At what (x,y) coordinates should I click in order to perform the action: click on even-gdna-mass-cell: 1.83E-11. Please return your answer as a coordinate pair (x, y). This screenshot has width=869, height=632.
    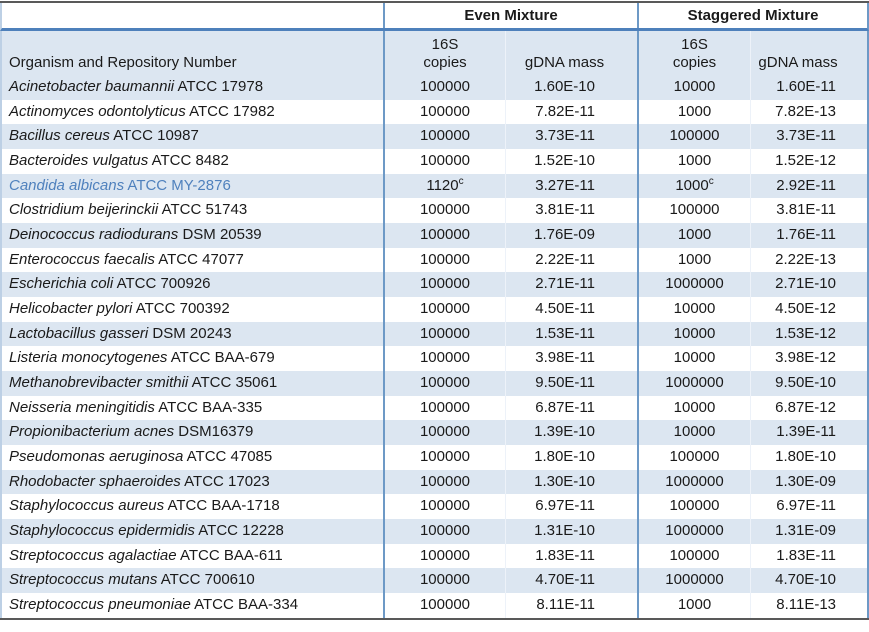
    Looking at the image, I should click on (571, 556).